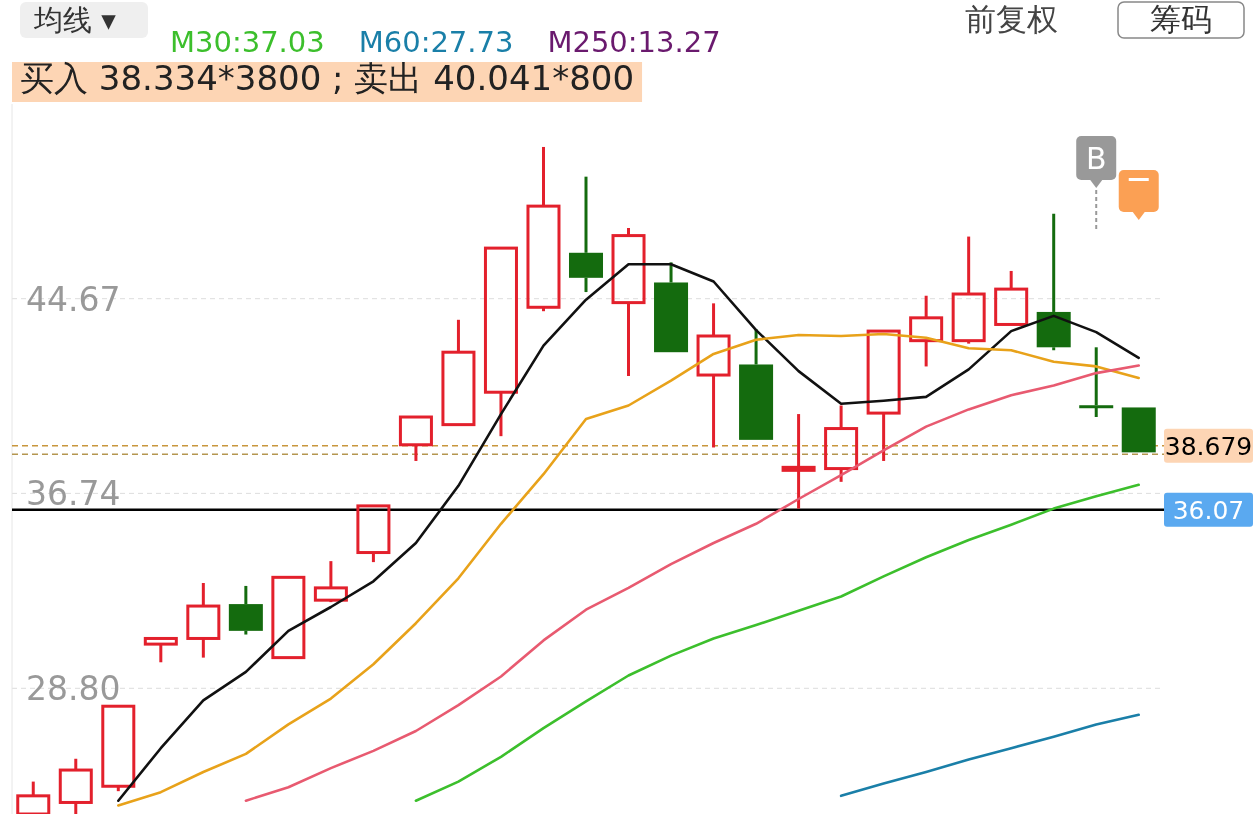  Describe the element at coordinates (73, 299) in the screenshot. I see `y-tick-label: 44.67` at that location.